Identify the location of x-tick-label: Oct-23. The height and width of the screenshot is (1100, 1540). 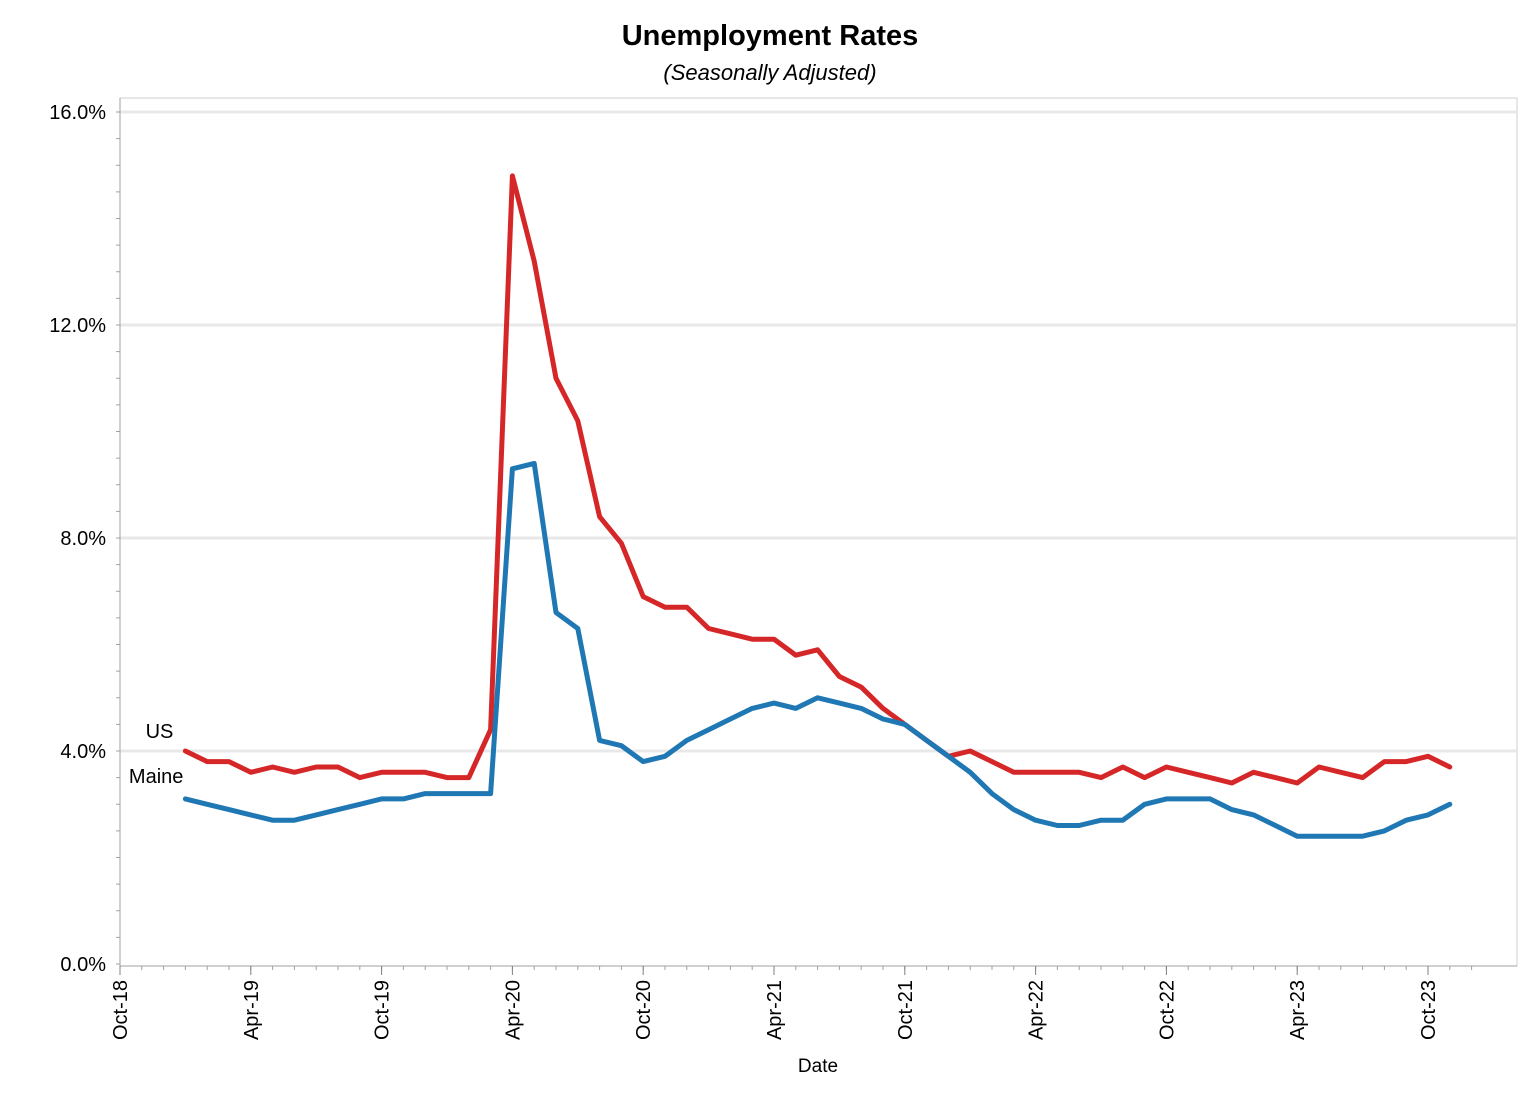
(1429, 1010).